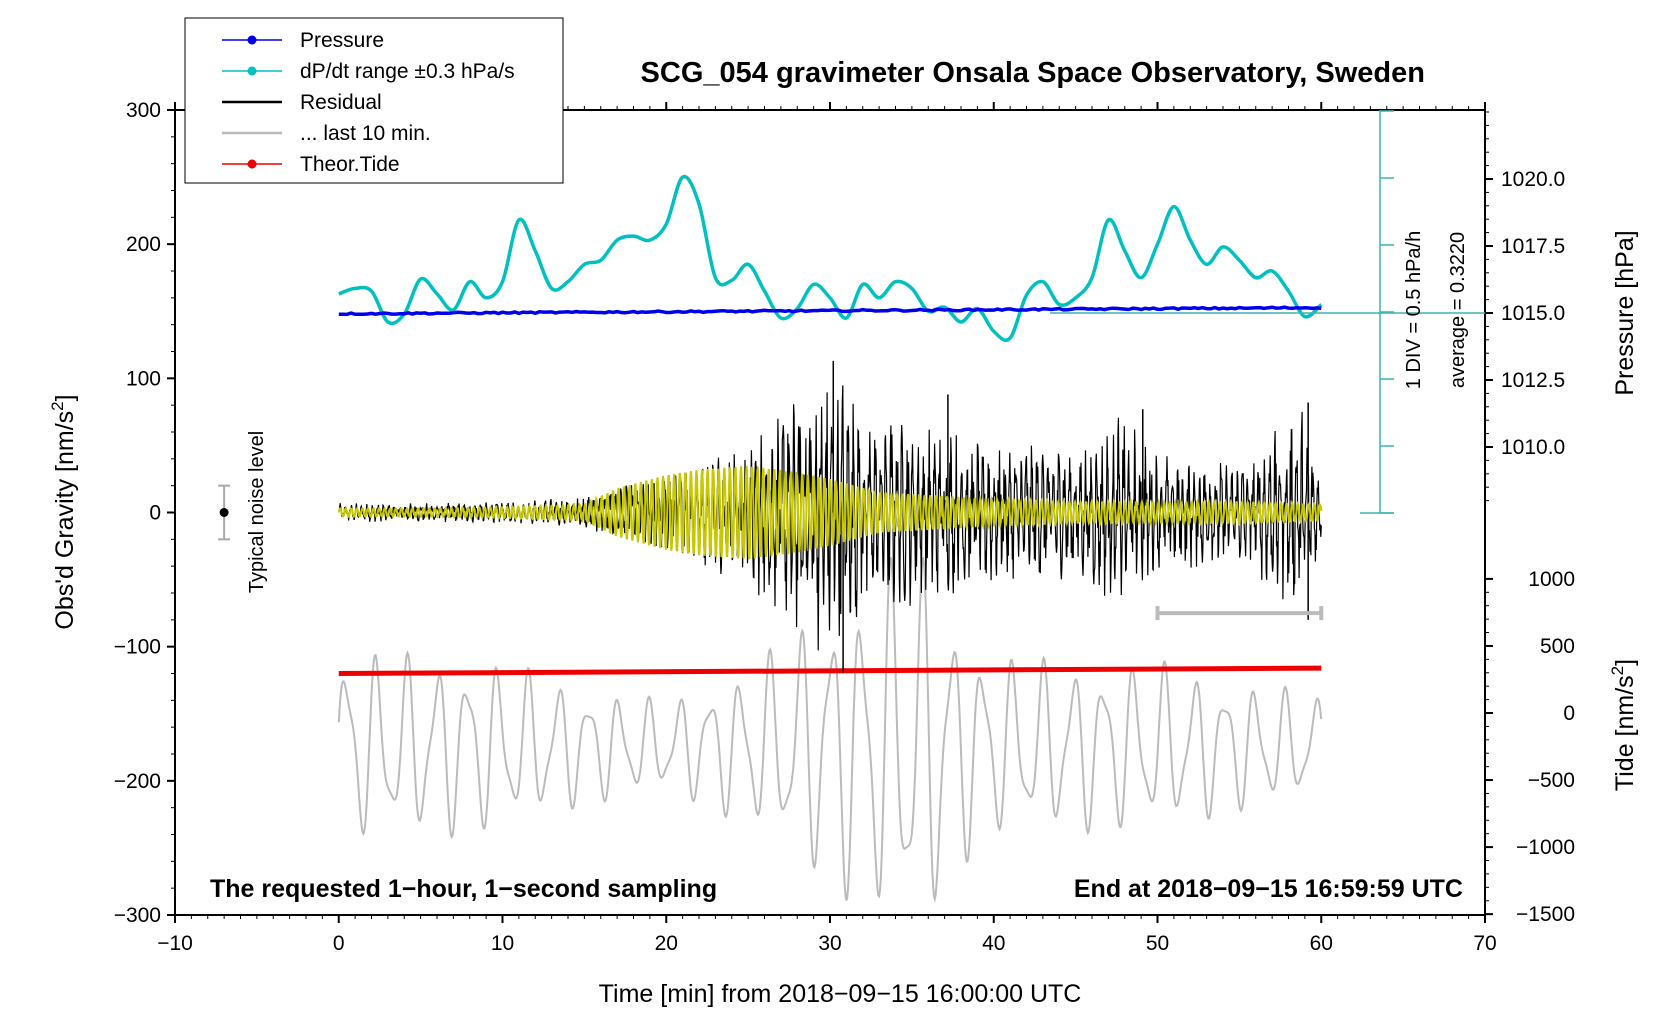 The image size is (1676, 1020). I want to click on theoretical-tide-series, so click(830, 670).